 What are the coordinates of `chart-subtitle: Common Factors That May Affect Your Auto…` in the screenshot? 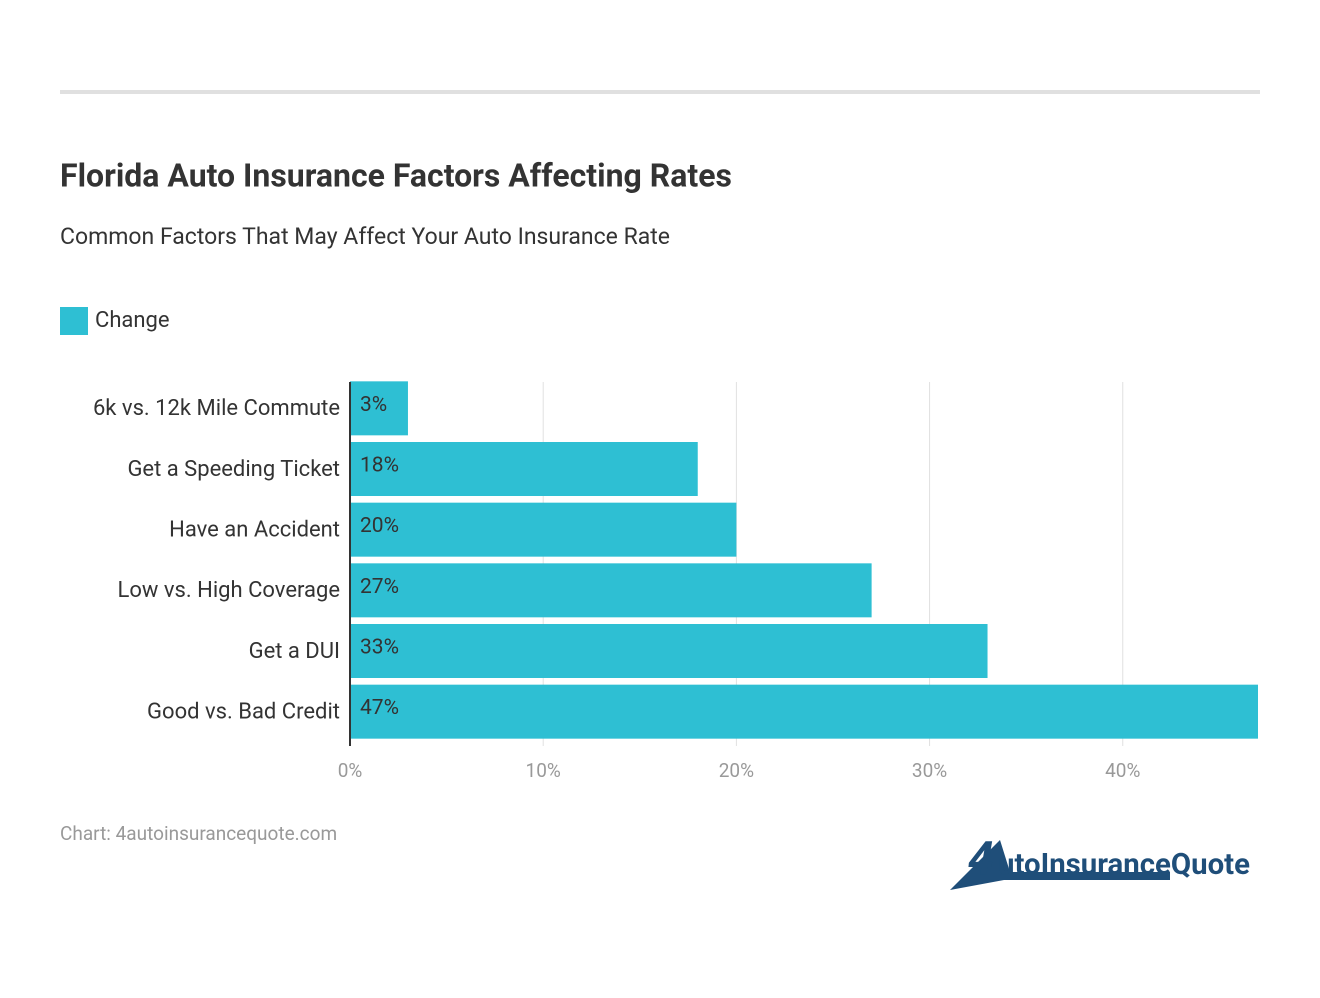 It's located at (365, 236).